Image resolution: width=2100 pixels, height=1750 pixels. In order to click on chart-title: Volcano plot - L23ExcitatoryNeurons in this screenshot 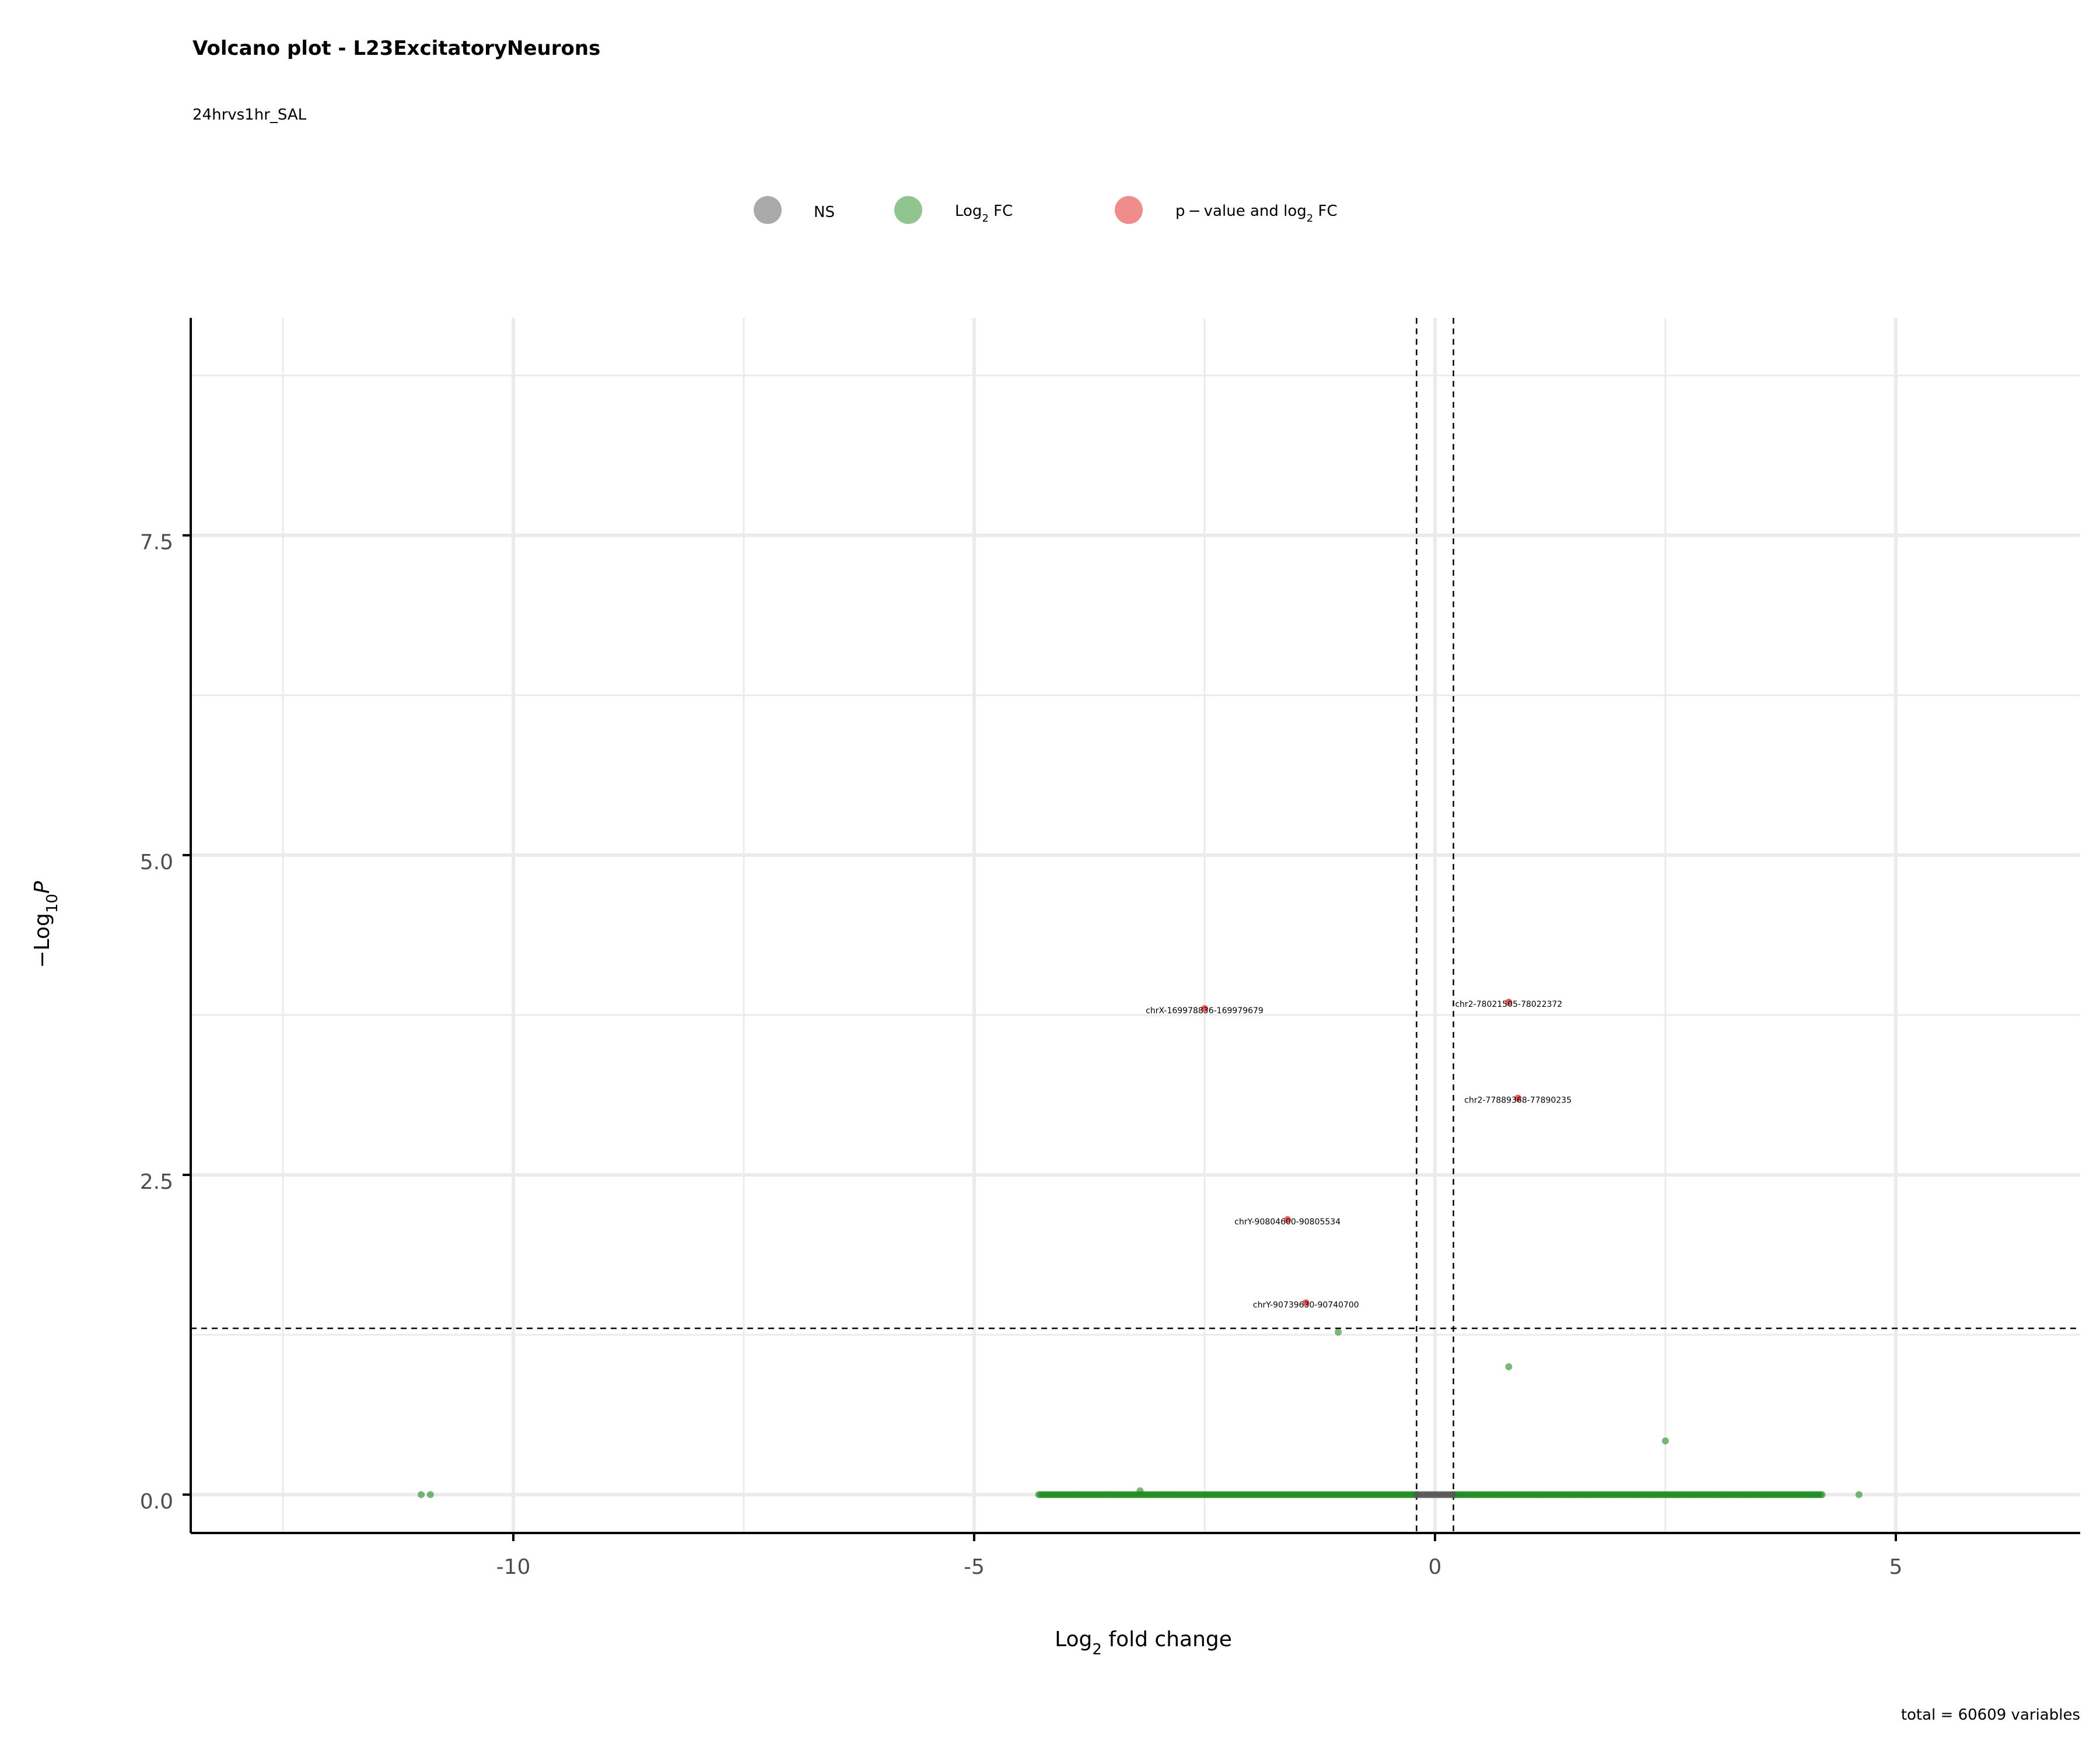, I will do `click(396, 48)`.